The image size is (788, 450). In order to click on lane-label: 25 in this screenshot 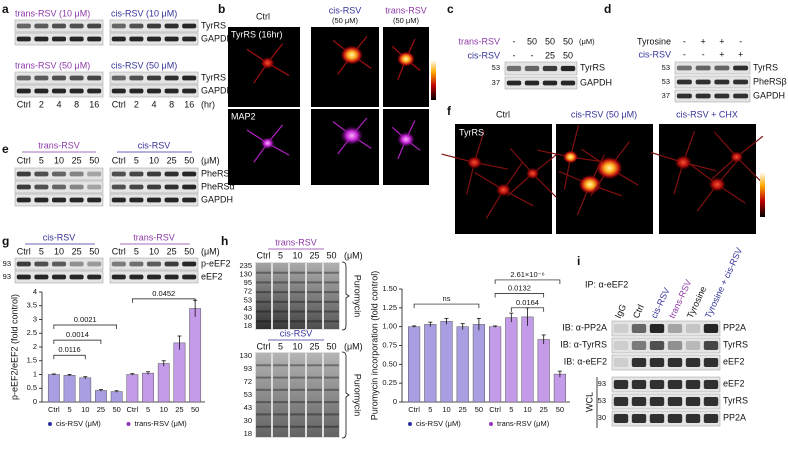, I will do `click(550, 55)`.